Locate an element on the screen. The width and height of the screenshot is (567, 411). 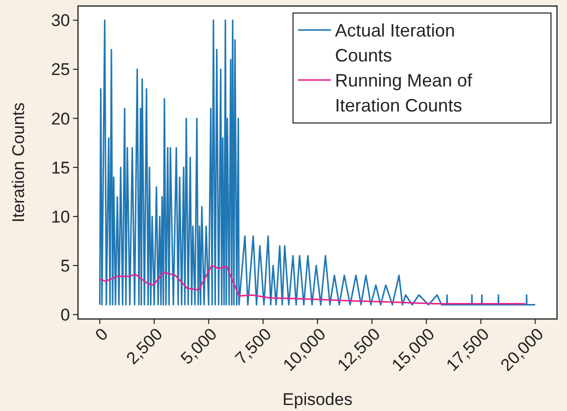
y-axis-title: Iteration Counts is located at coordinates (18, 162).